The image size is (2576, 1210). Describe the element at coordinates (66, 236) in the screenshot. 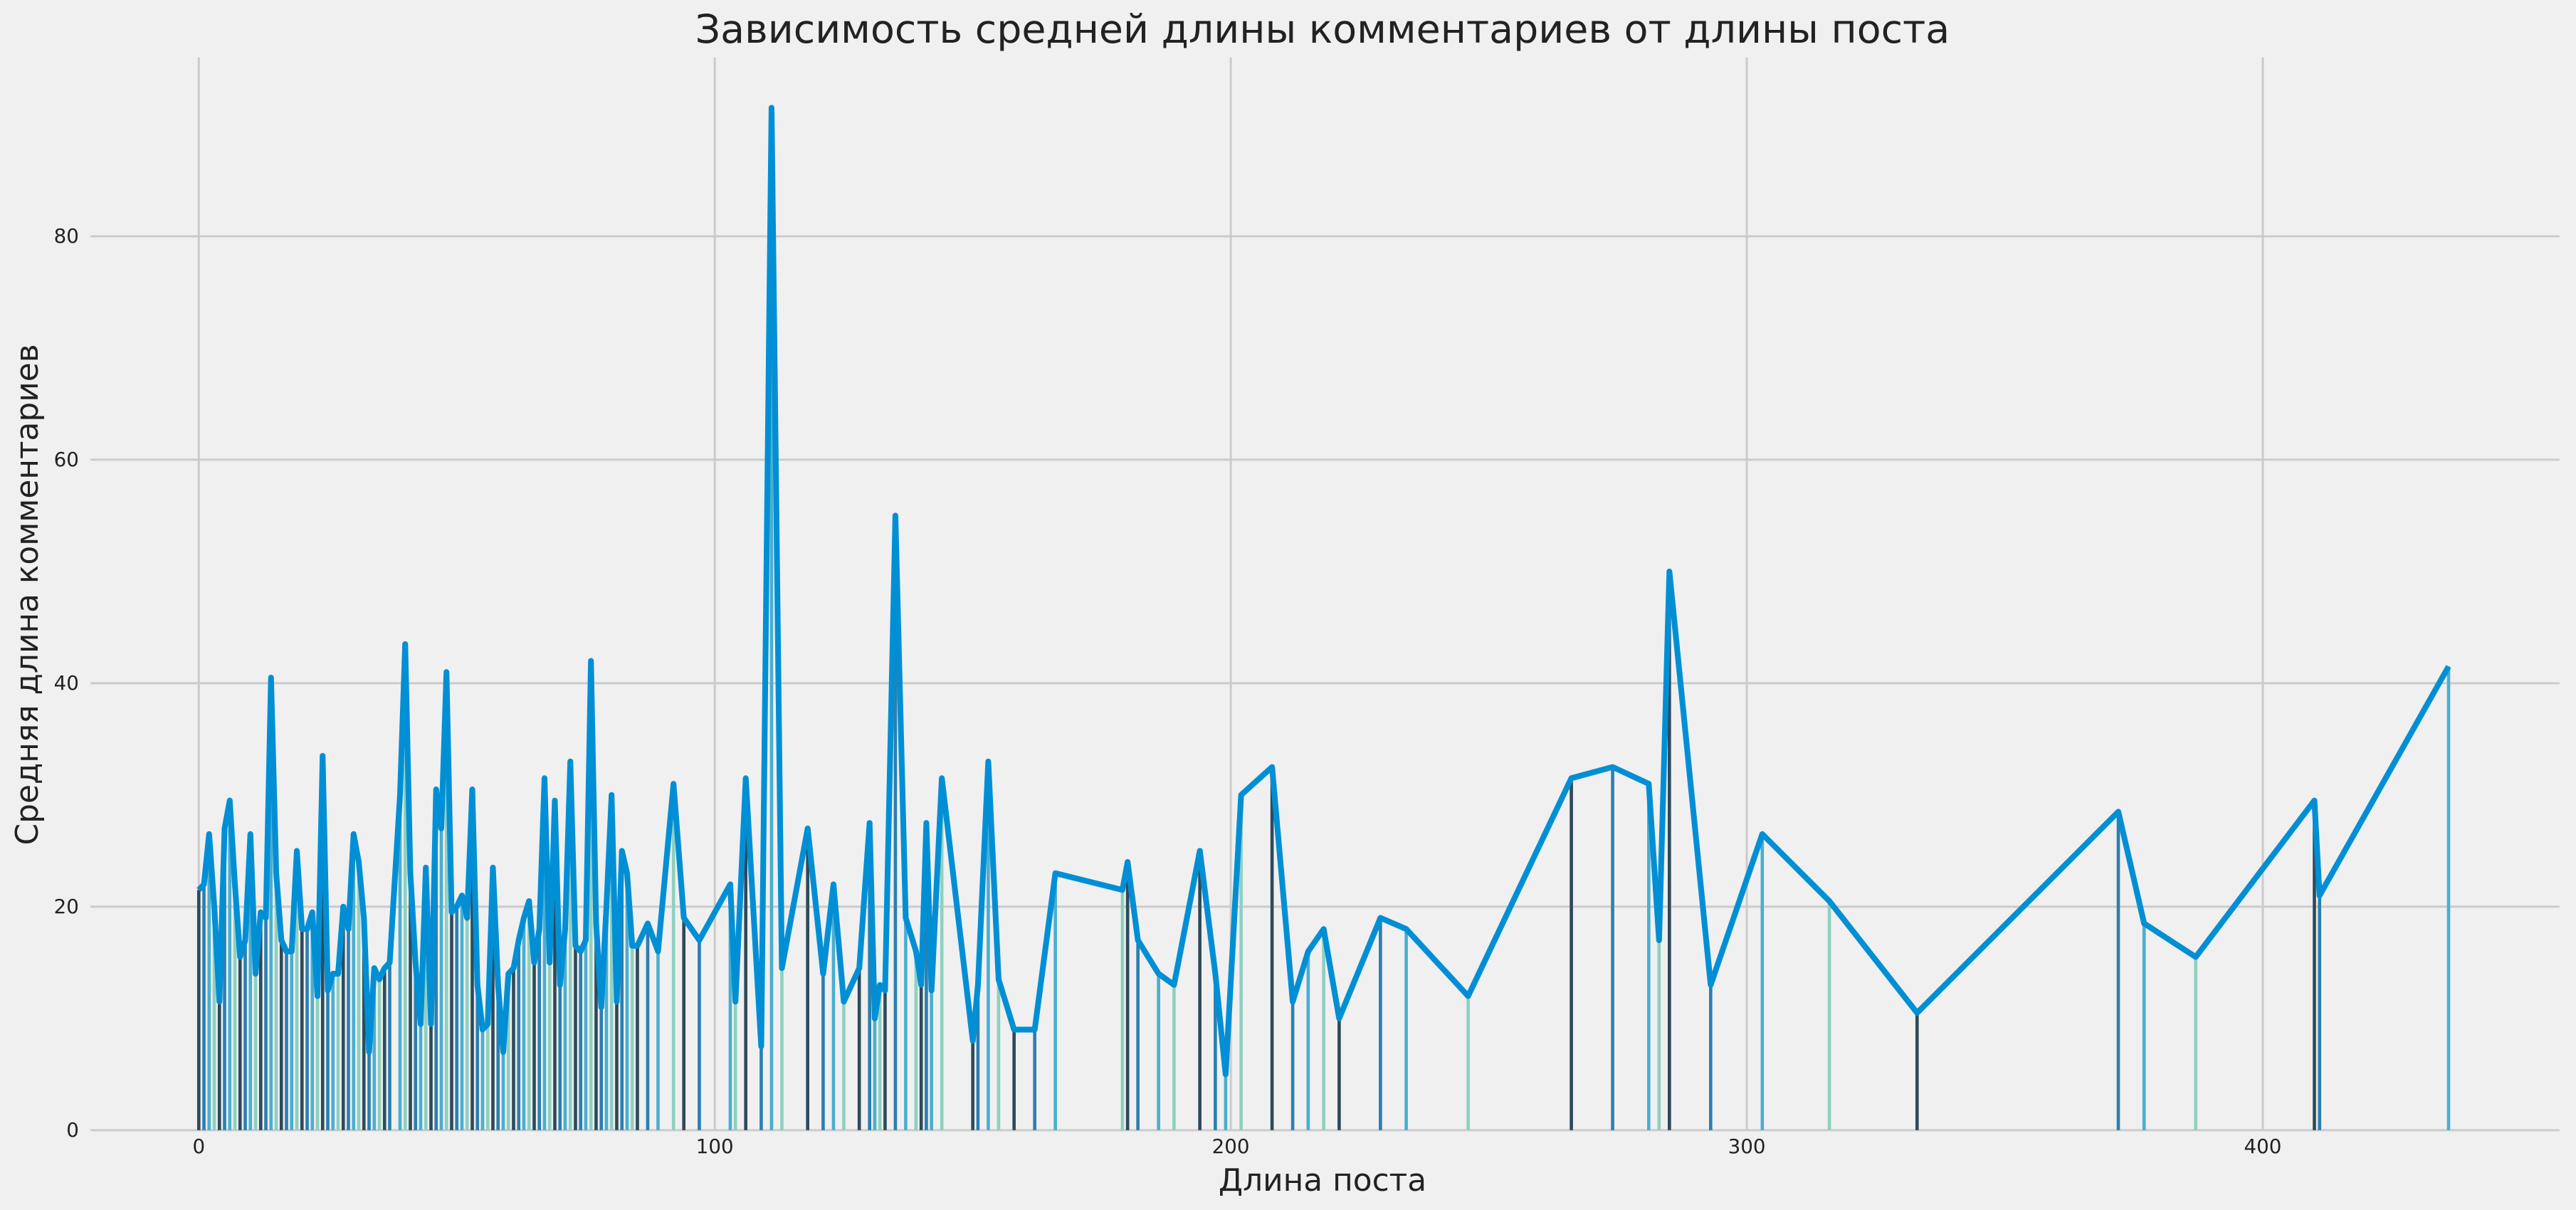

I see `y-tick-label: 80` at that location.